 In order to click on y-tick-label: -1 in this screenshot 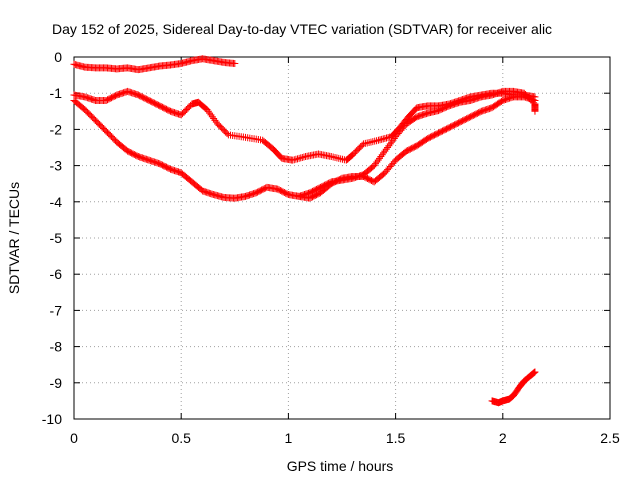, I will do `click(56, 93)`.